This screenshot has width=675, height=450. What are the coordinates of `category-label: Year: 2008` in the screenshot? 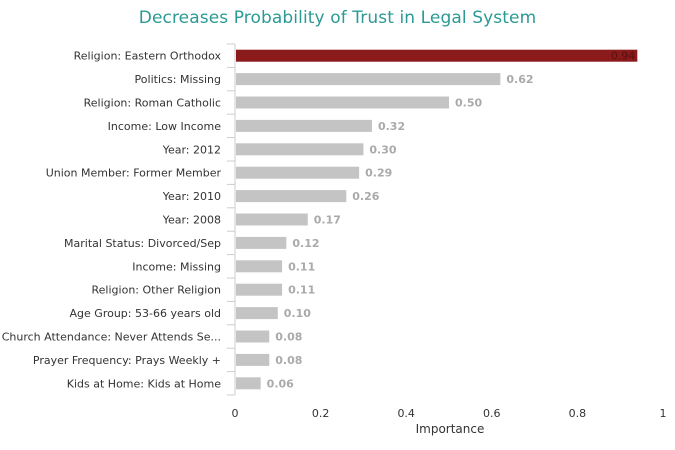 It's located at (191, 220).